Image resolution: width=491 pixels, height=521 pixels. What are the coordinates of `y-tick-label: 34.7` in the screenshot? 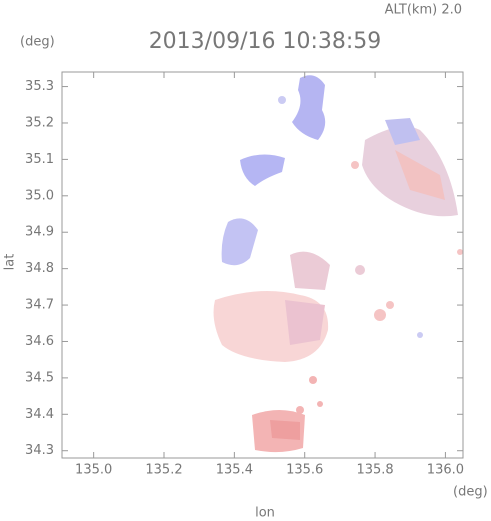 It's located at (39, 305).